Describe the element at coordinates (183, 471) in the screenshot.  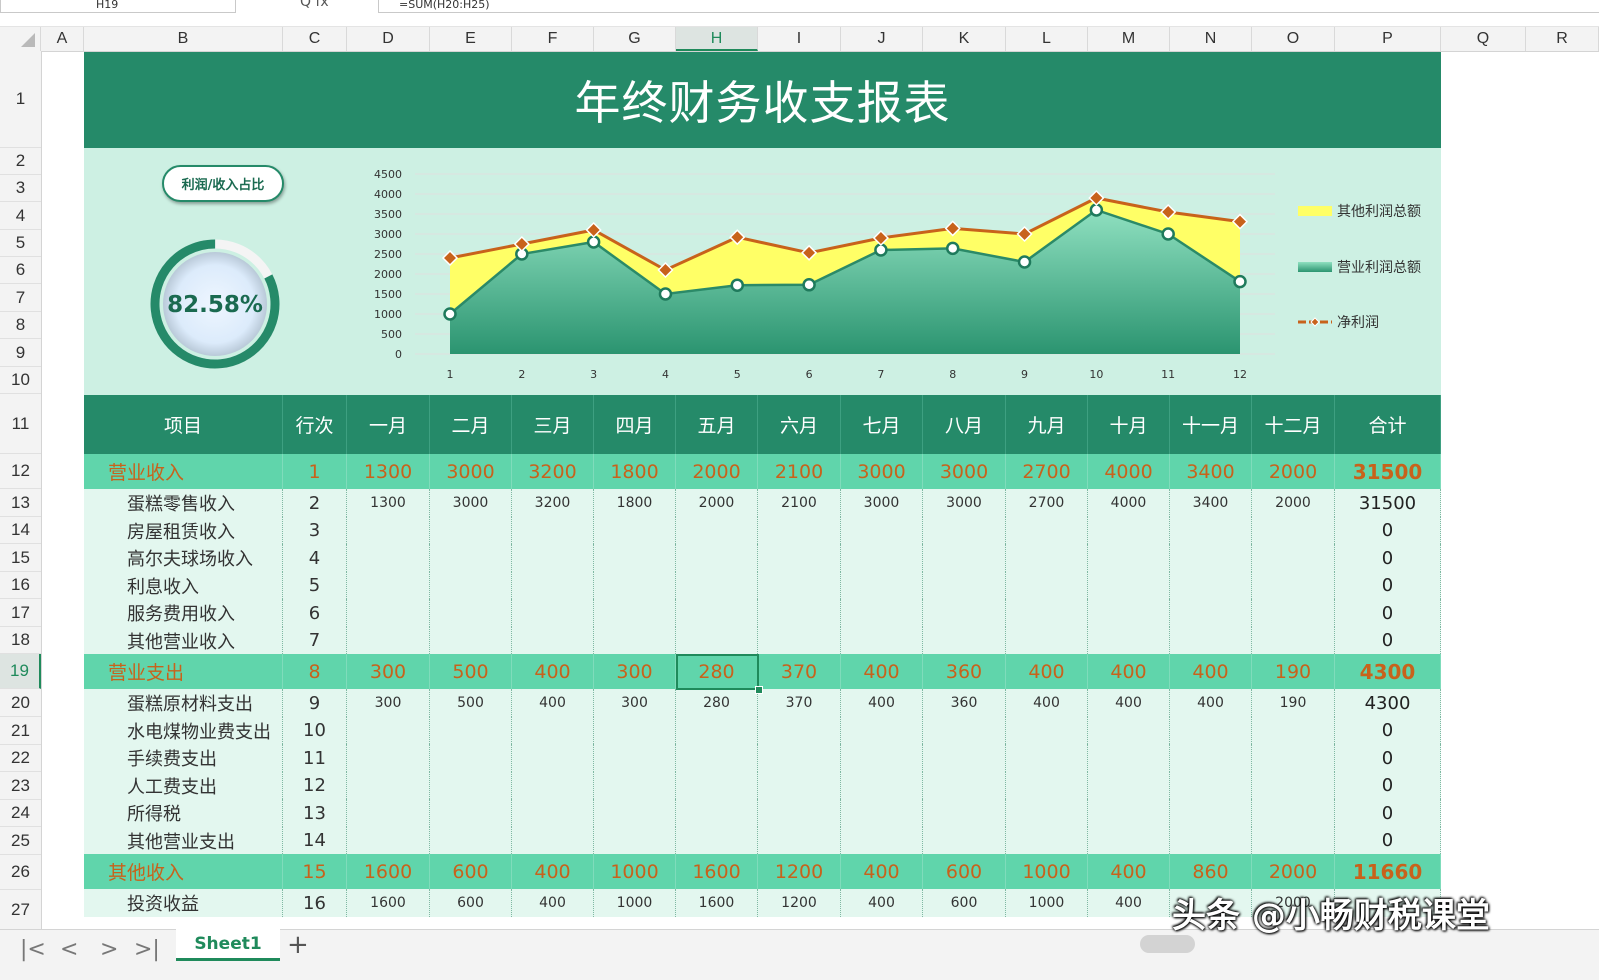
I see `section-name: 营业收入` at that location.